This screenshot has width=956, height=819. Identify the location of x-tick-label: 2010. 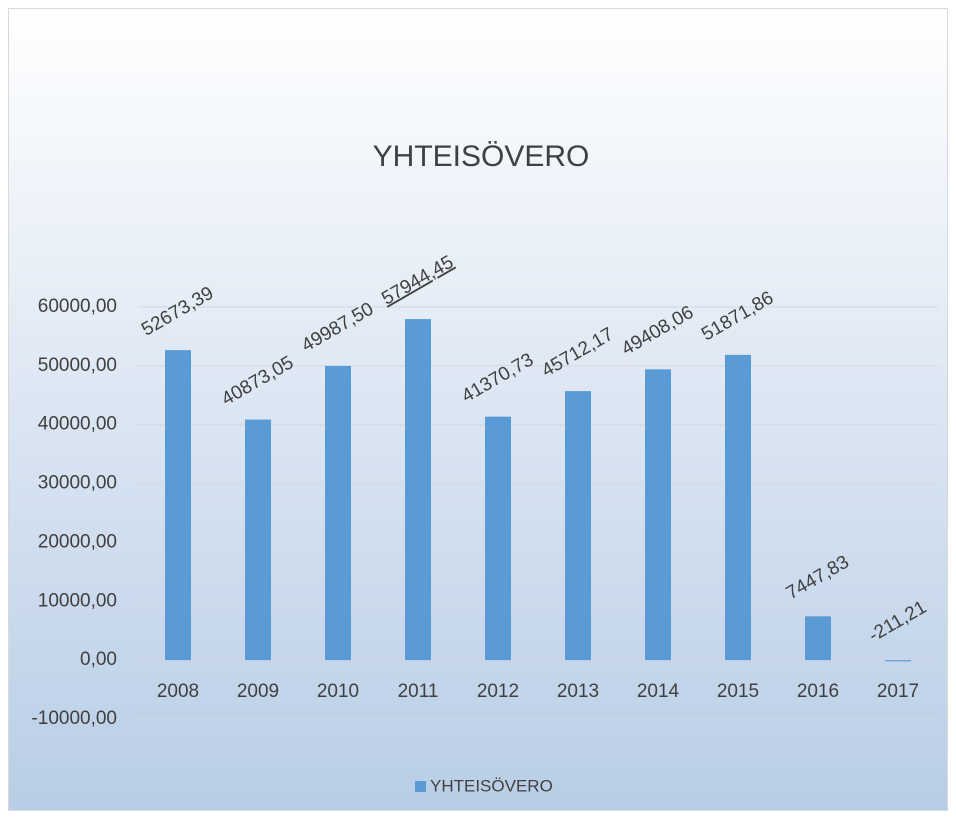
(338, 691).